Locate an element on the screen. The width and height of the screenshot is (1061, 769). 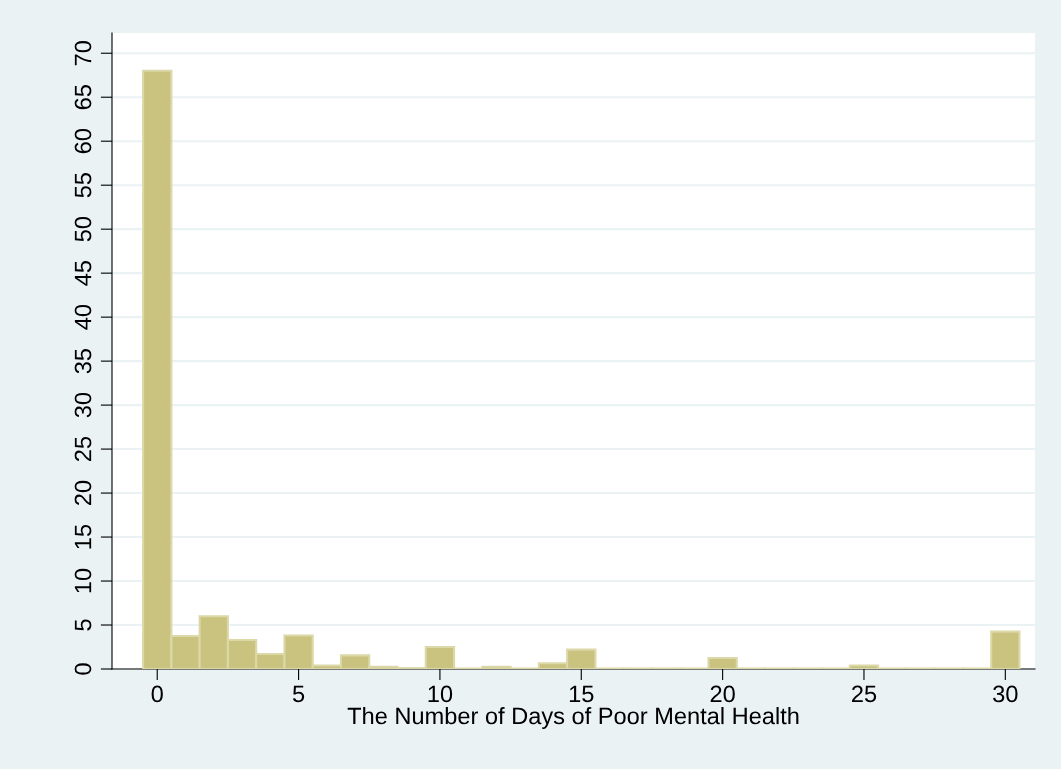
x-tick-label: 25 is located at coordinates (864, 694).